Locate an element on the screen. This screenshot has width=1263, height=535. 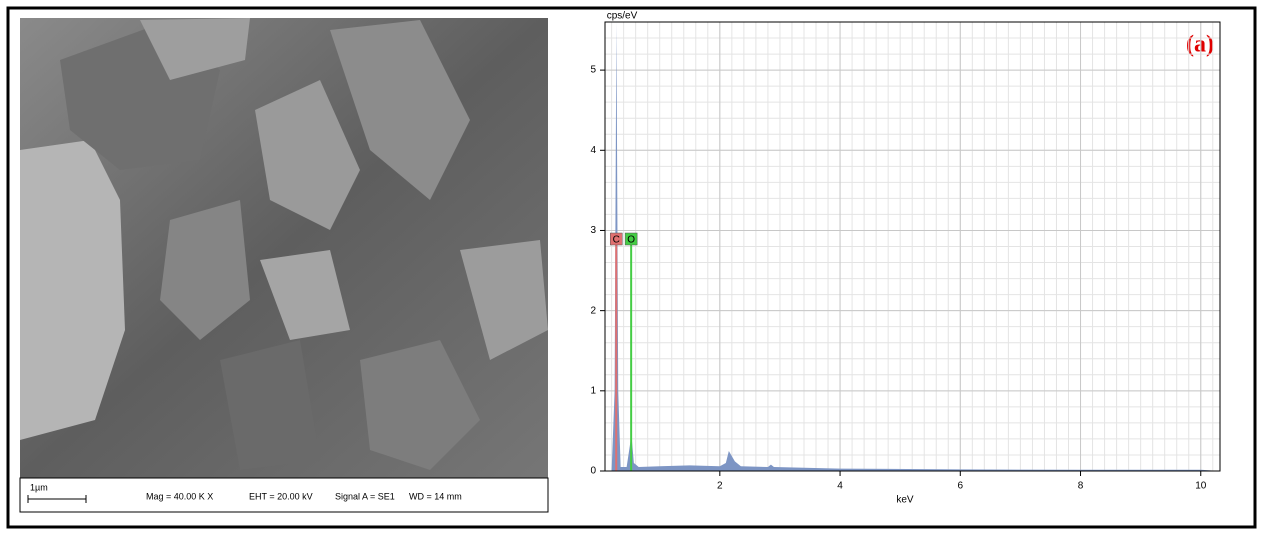
x-tick-label: 10 is located at coordinates (1201, 486).